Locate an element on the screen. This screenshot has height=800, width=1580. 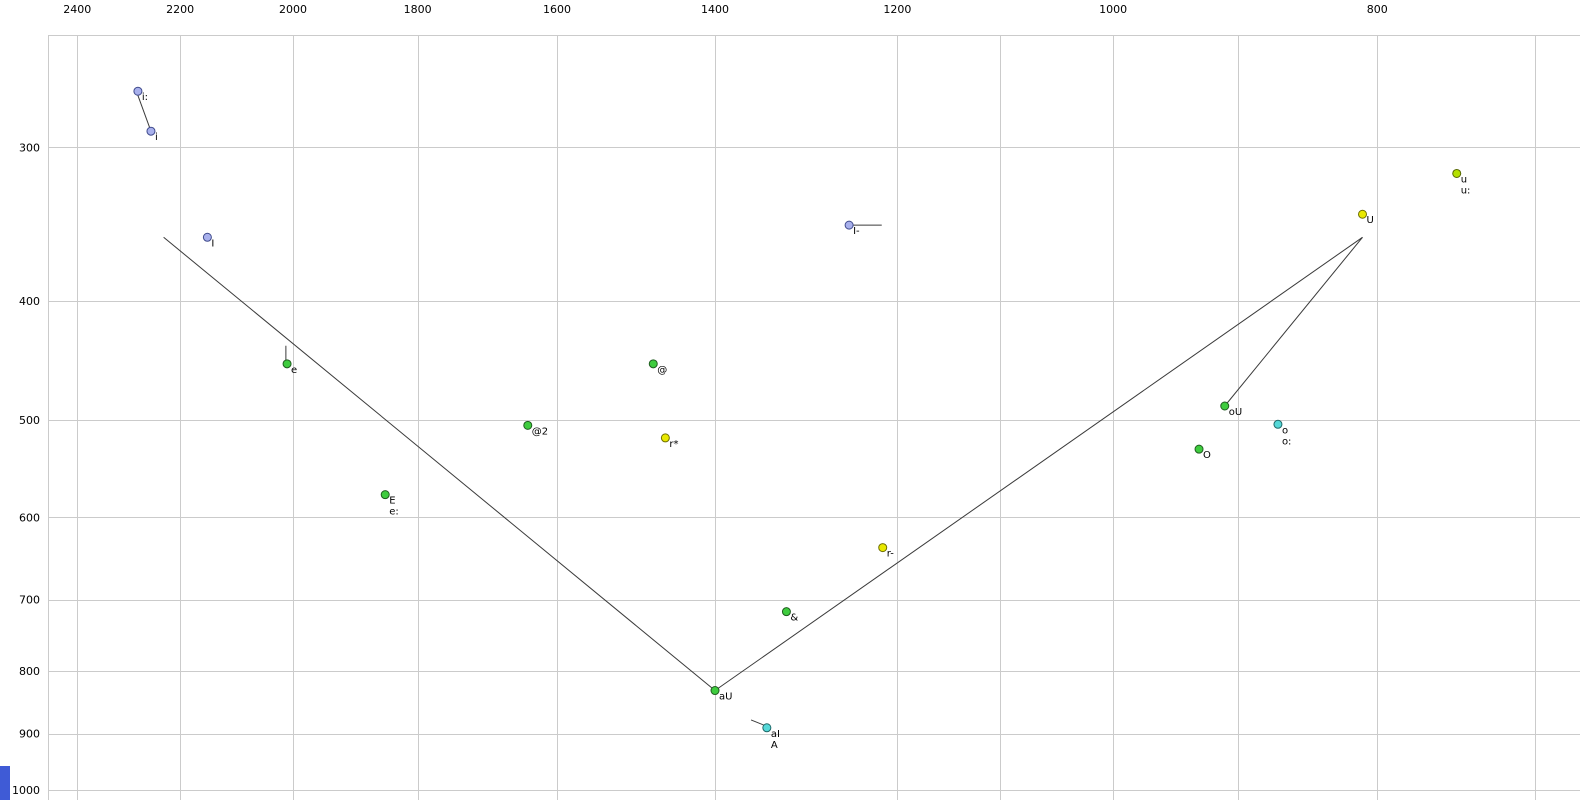
x-tick-label: 1800 is located at coordinates (418, 9).